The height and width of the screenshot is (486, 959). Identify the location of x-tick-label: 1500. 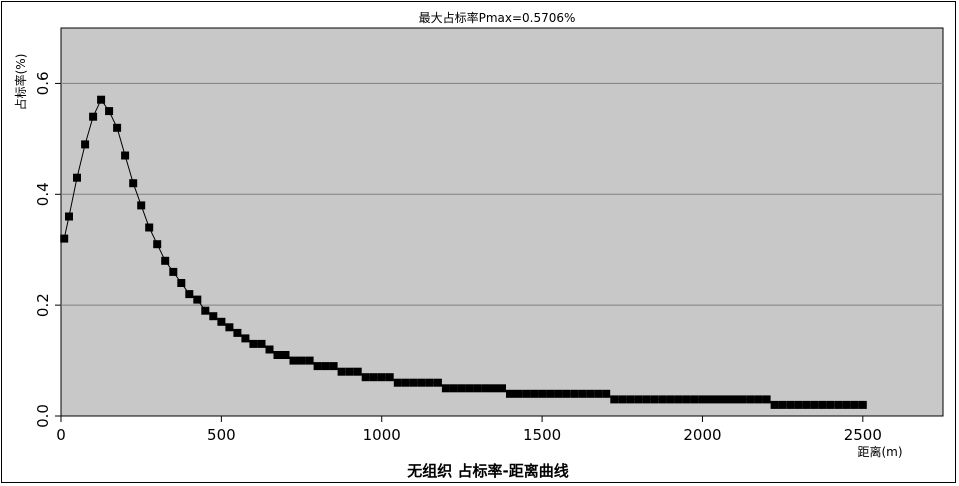
(542, 435).